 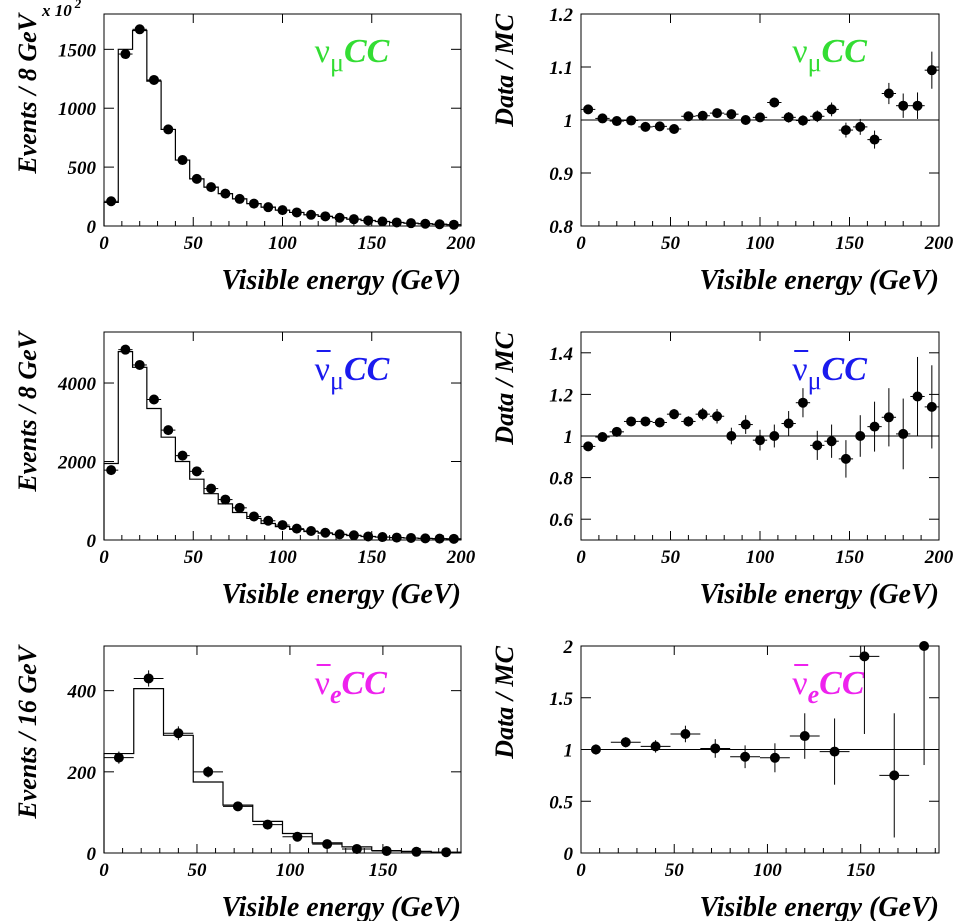 I want to click on y-tick-label: 1, so click(x=569, y=437).